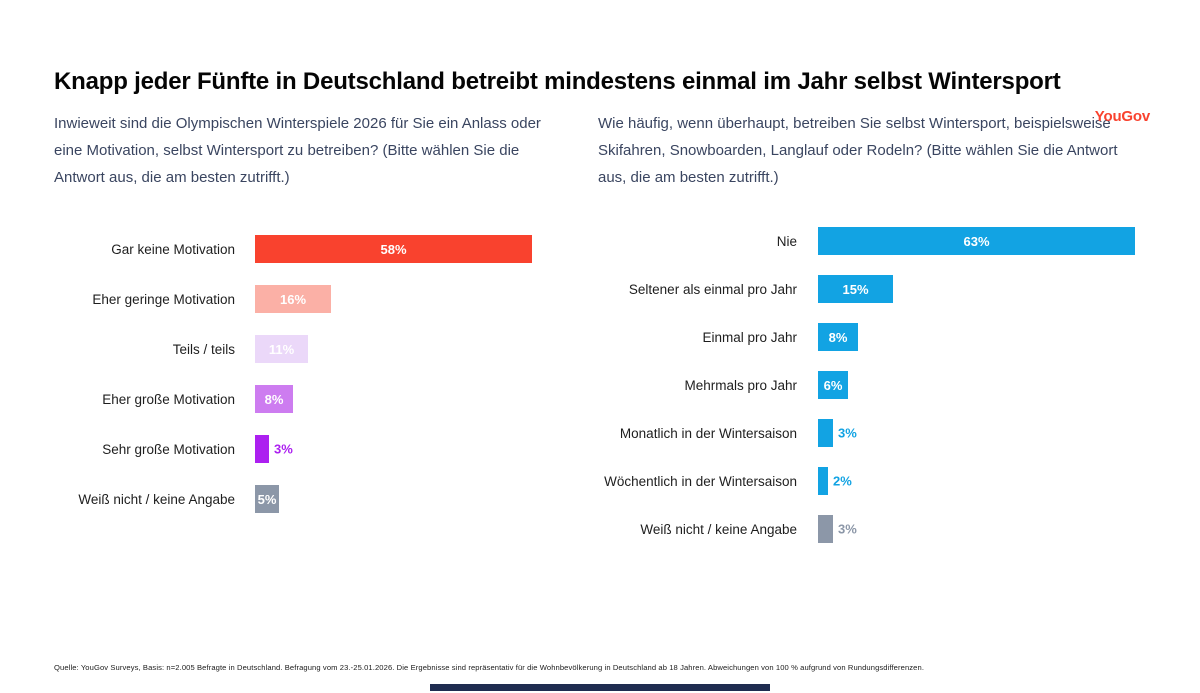 This screenshot has width=1200, height=693. Describe the element at coordinates (700, 481) in the screenshot. I see `category-label: Wöchentlich in der Wintersaison` at that location.